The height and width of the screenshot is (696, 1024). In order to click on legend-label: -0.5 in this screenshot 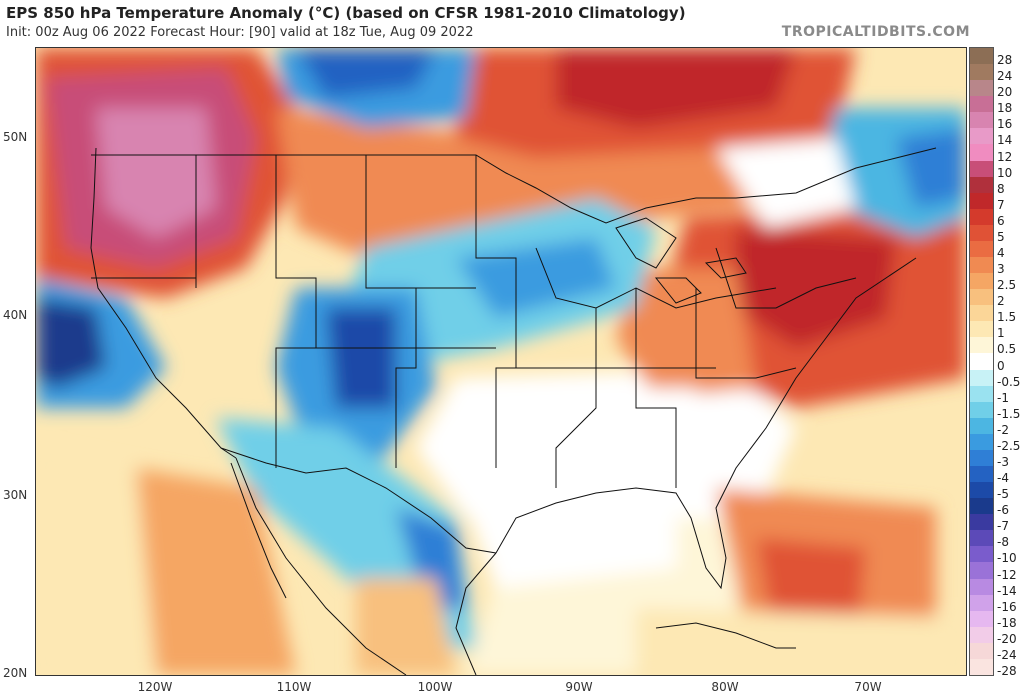, I will do `click(1009, 381)`.